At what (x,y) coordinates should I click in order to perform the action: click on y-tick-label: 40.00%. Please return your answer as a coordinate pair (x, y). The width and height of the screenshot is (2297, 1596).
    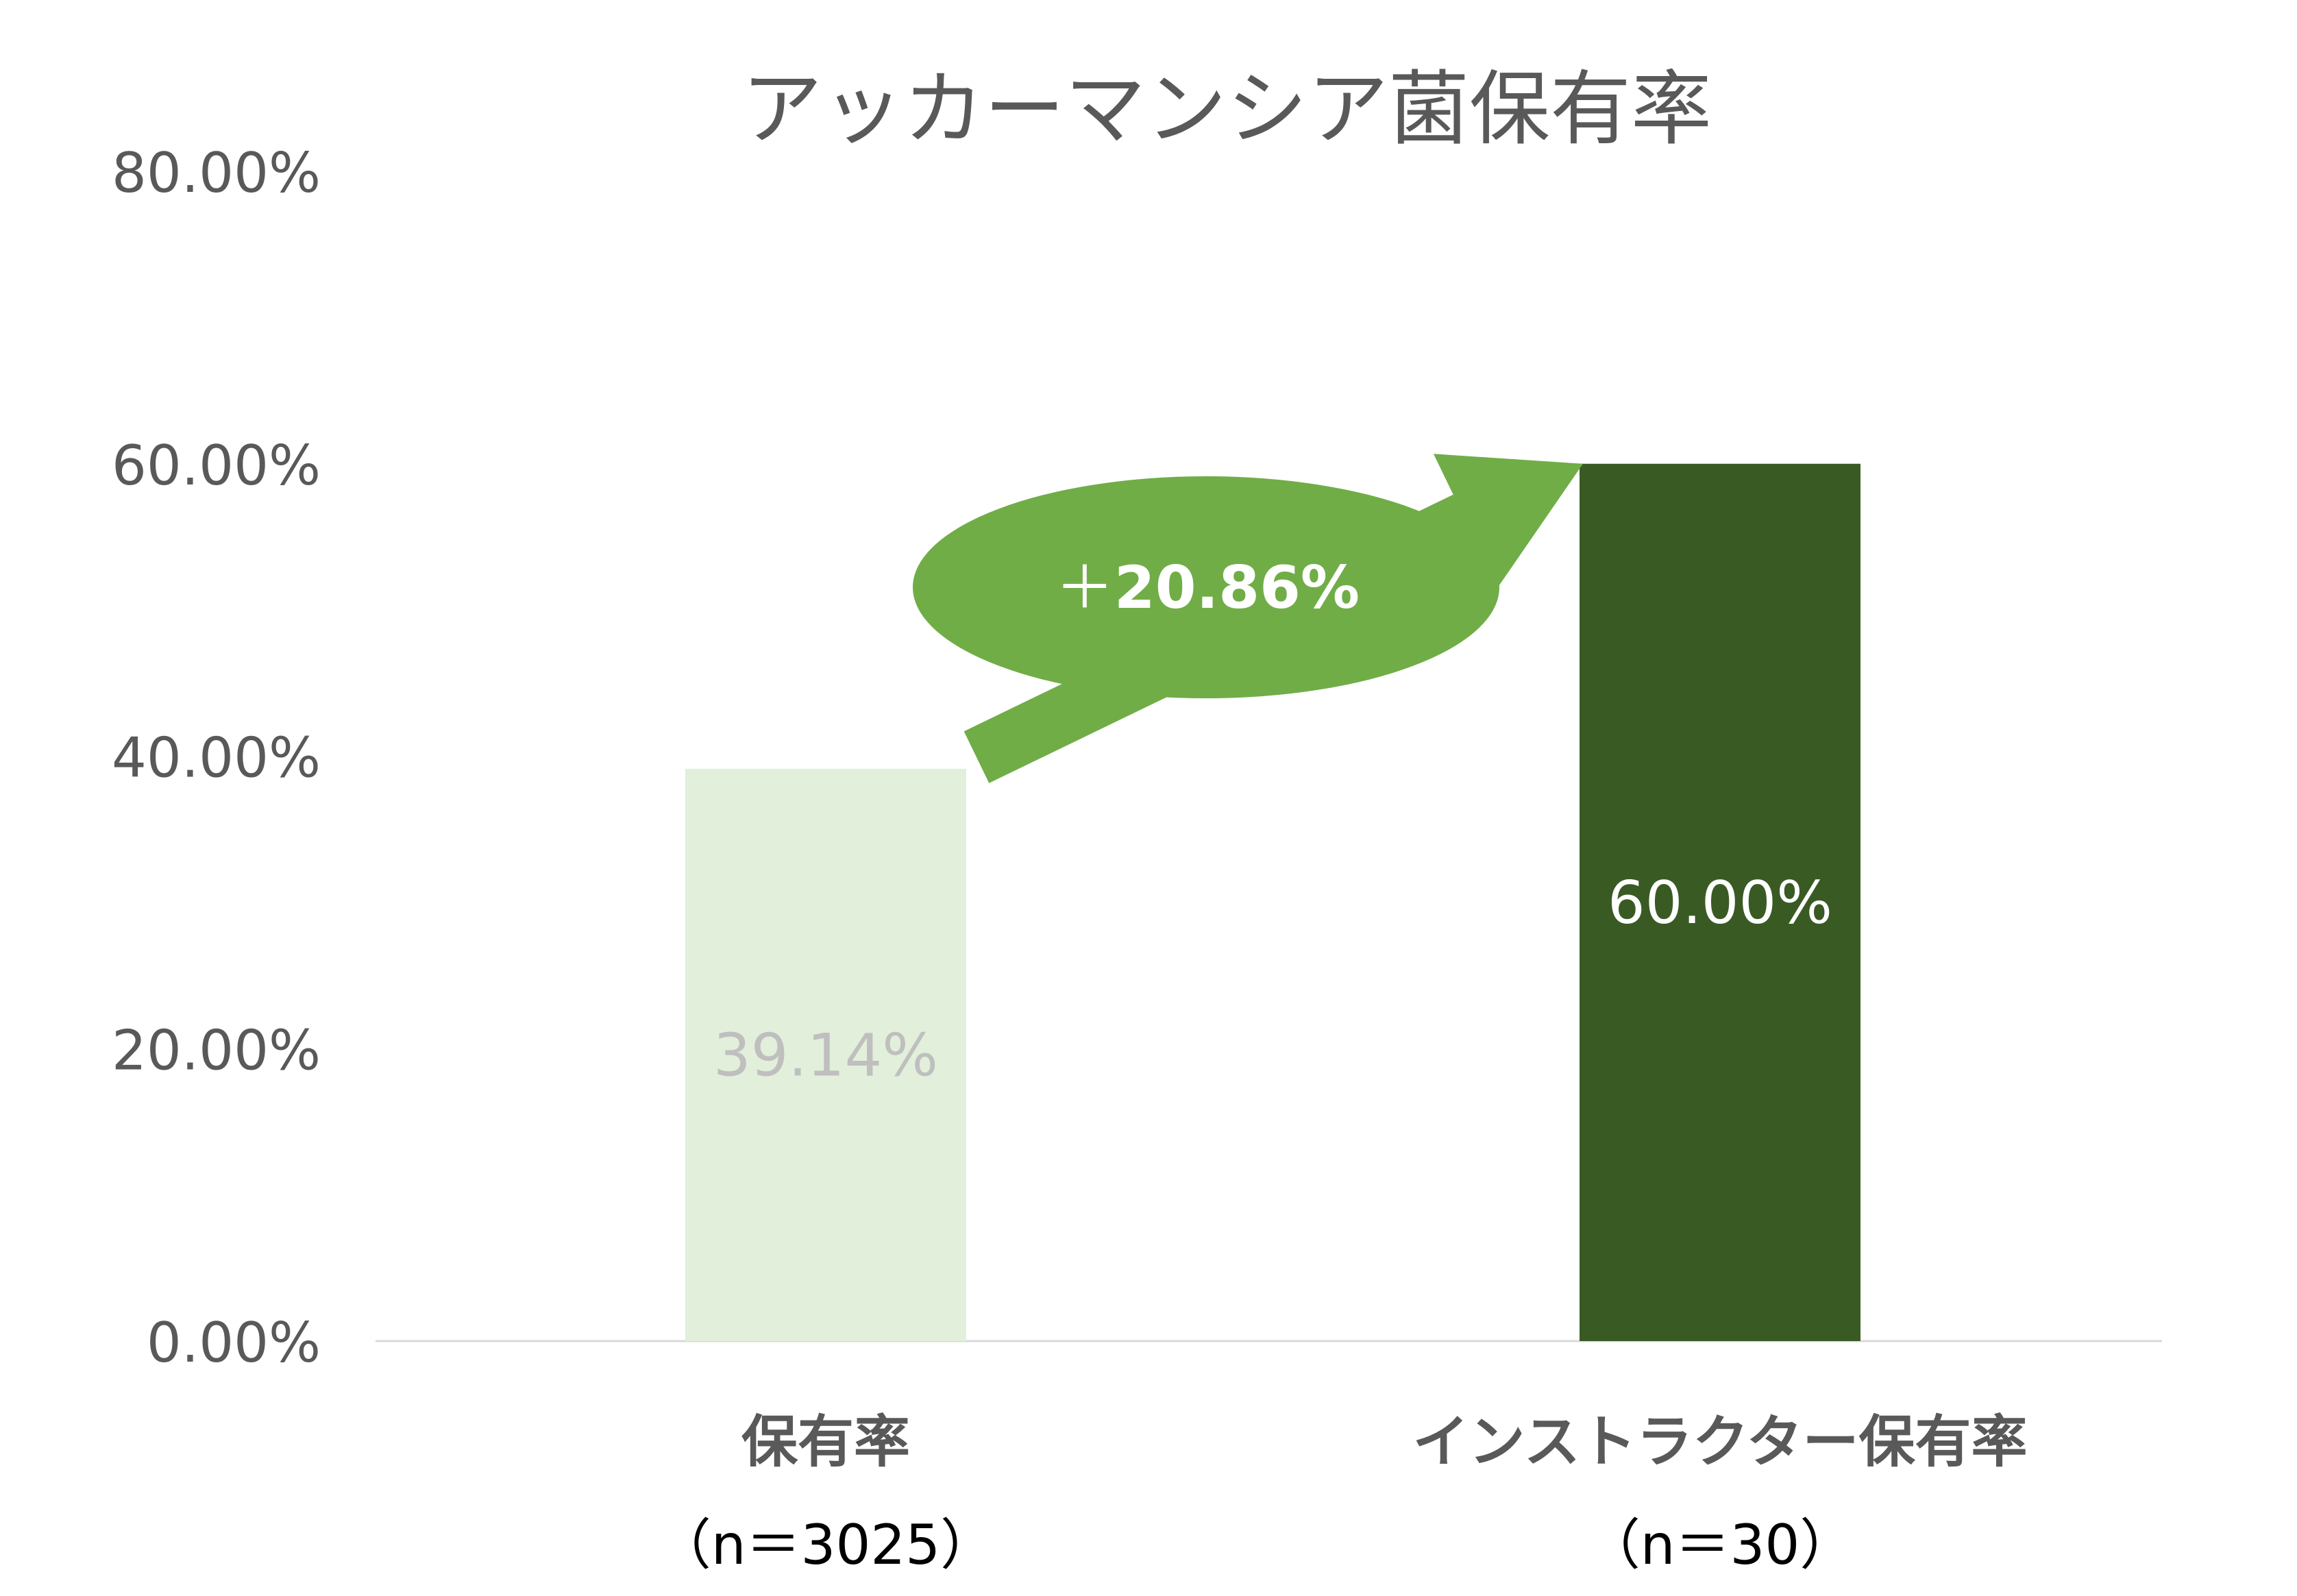
    Looking at the image, I should click on (216, 758).